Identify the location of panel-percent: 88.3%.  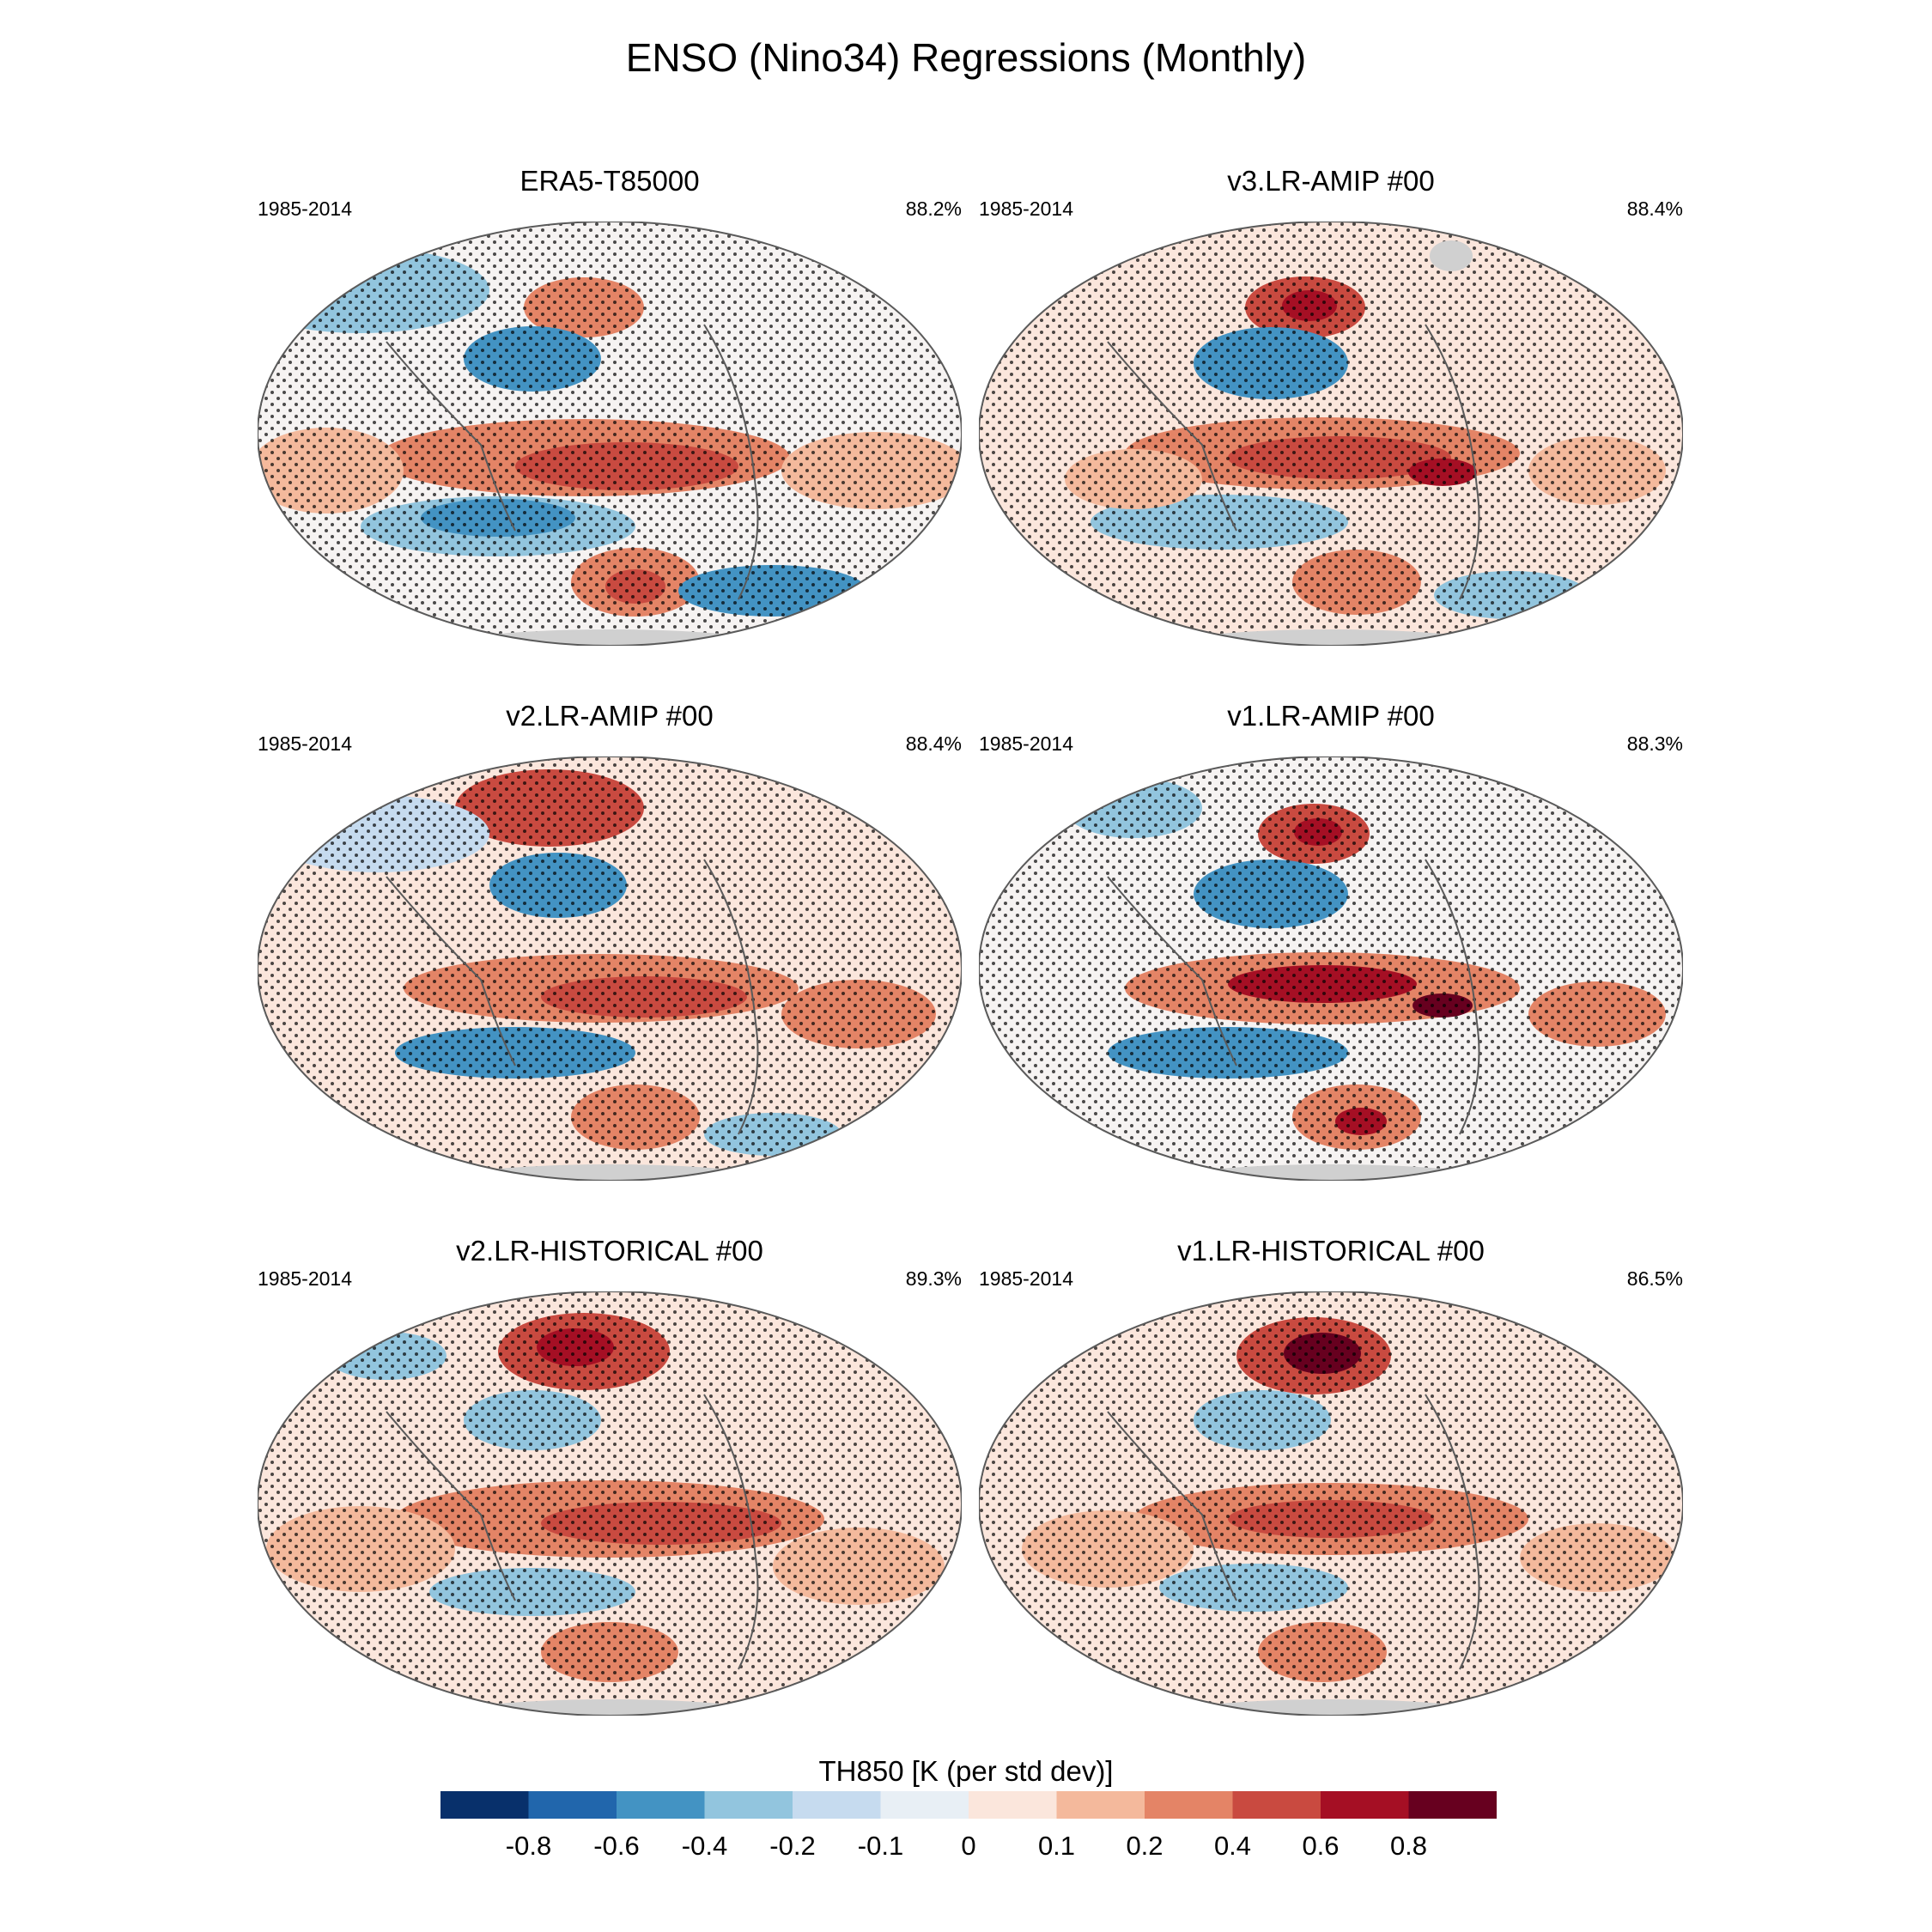
(1654, 744).